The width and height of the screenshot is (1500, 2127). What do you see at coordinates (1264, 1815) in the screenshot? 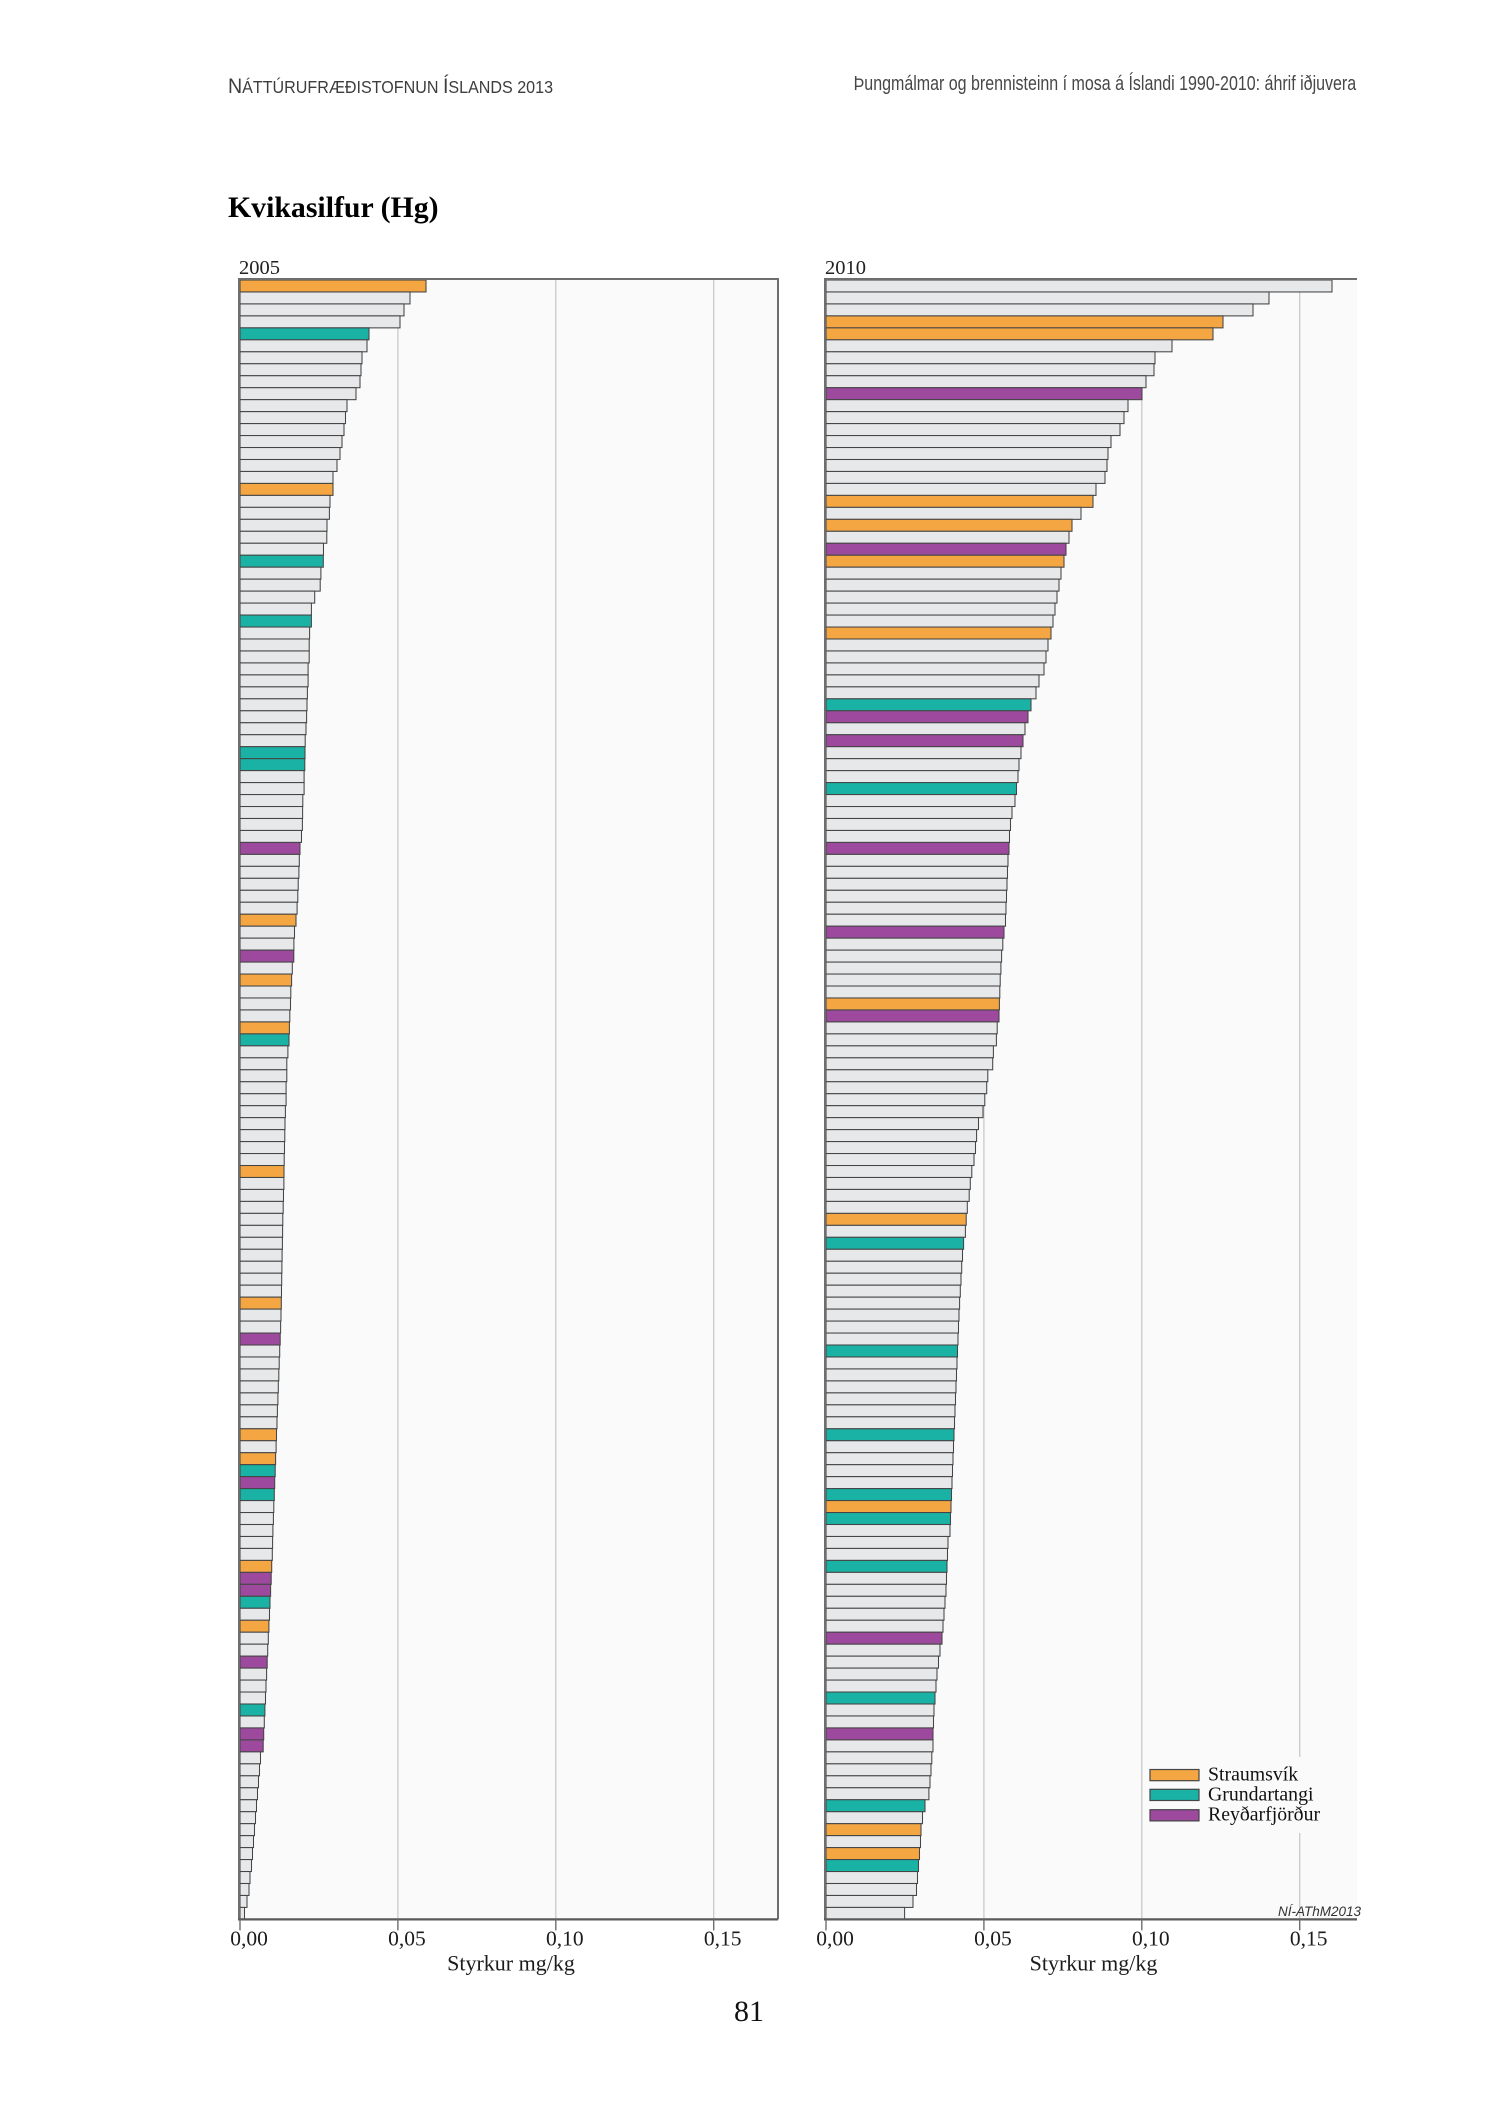
I see `svg-text: Reyðarfjörður` at bounding box center [1264, 1815].